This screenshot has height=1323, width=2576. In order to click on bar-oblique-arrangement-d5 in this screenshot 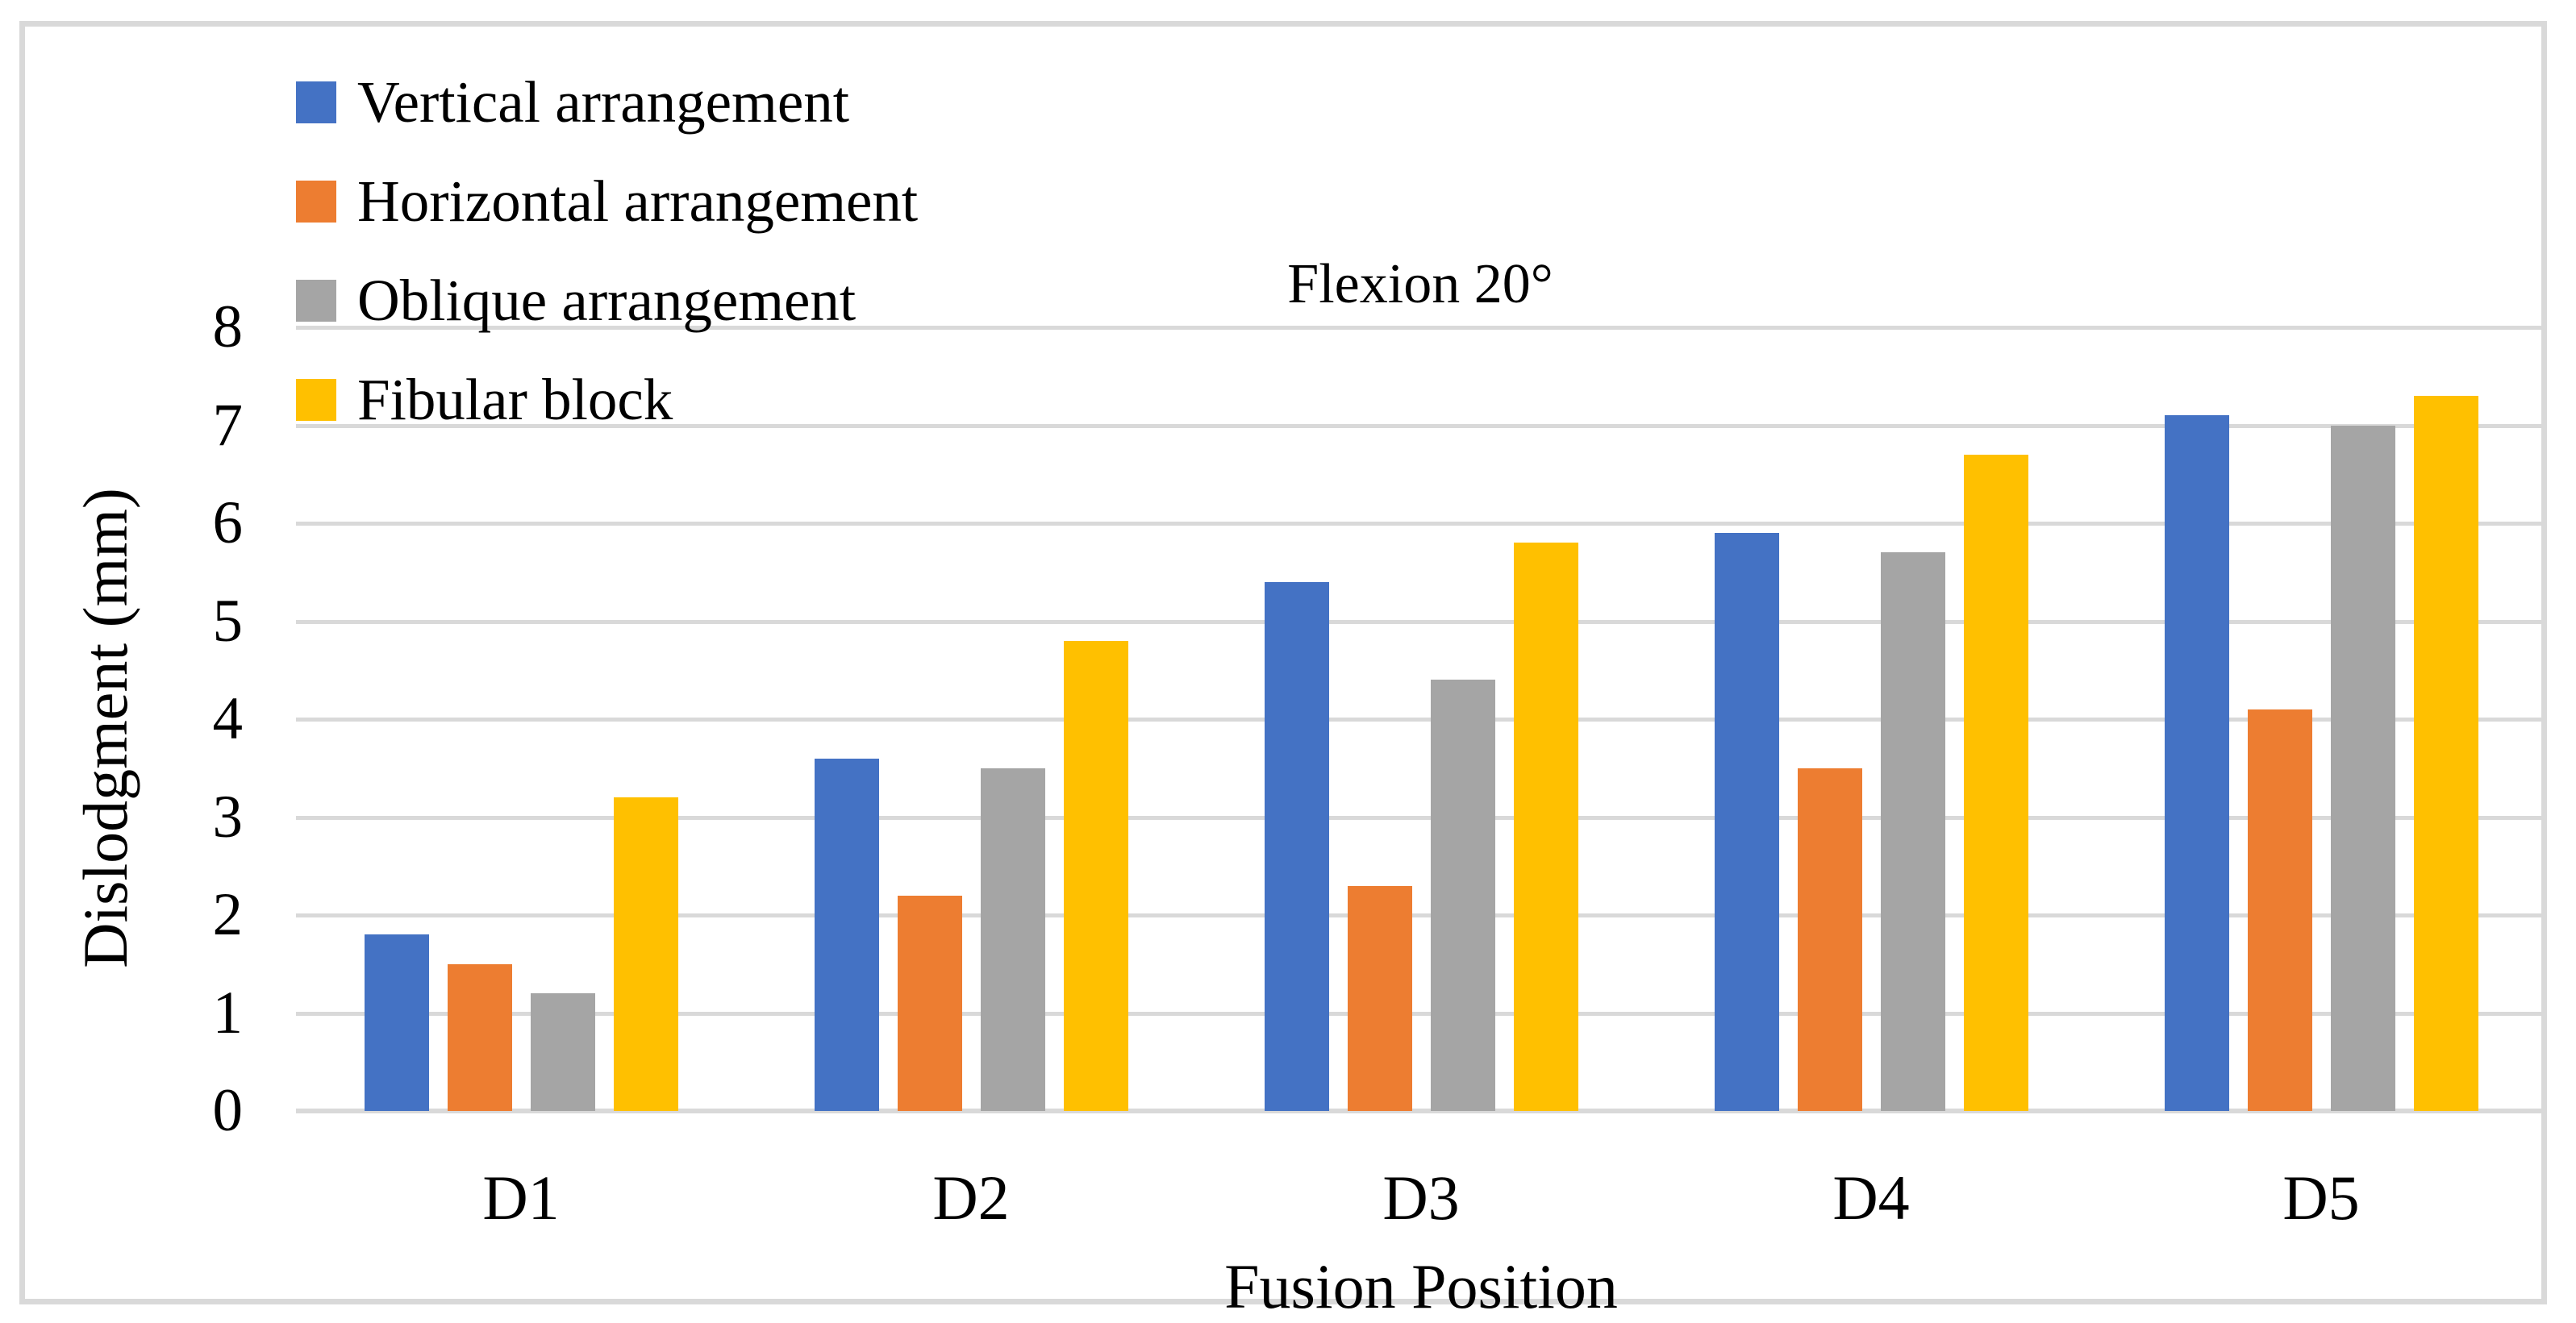, I will do `click(2362, 768)`.